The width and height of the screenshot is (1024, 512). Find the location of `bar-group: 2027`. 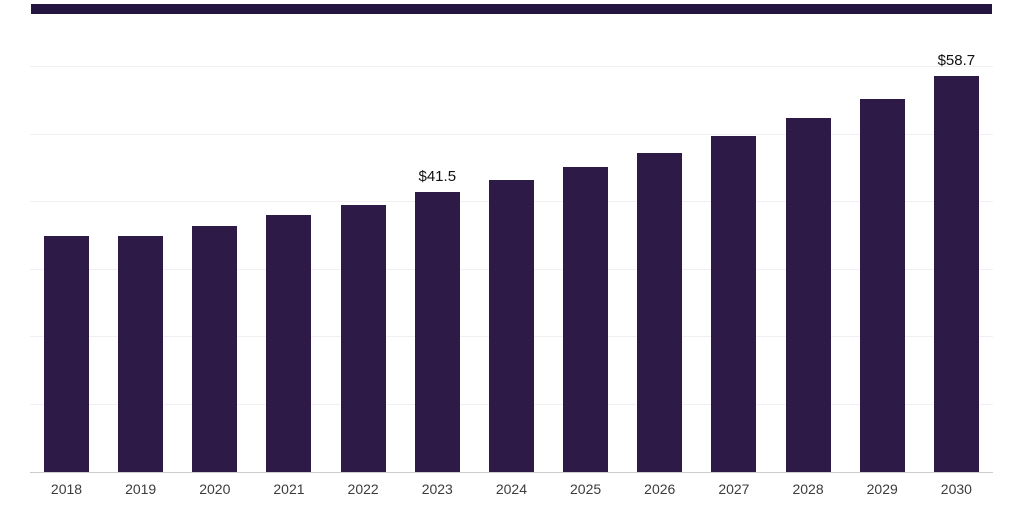

bar-group: 2027 is located at coordinates (734, 316).